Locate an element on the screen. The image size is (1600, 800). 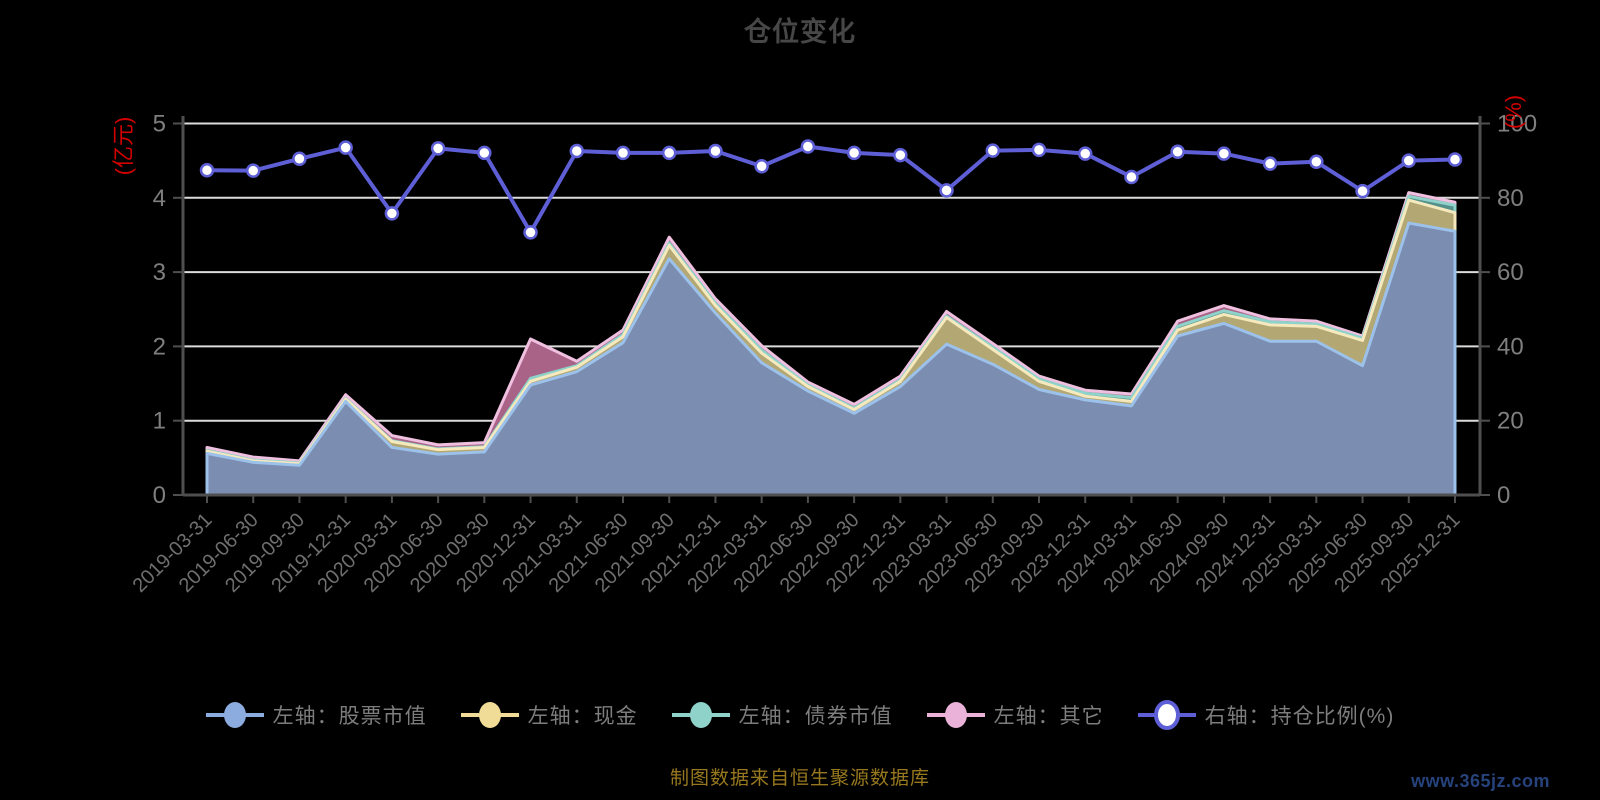
site-watermark: www.365jz.com is located at coordinates (1480, 781).